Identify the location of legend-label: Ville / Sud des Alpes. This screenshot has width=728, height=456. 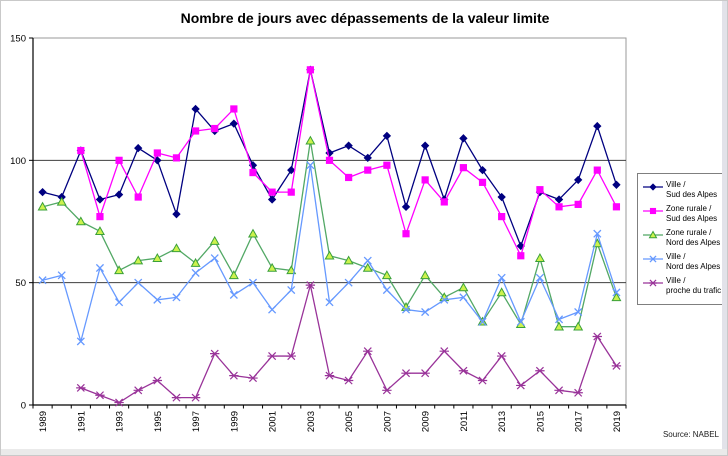
(692, 189).